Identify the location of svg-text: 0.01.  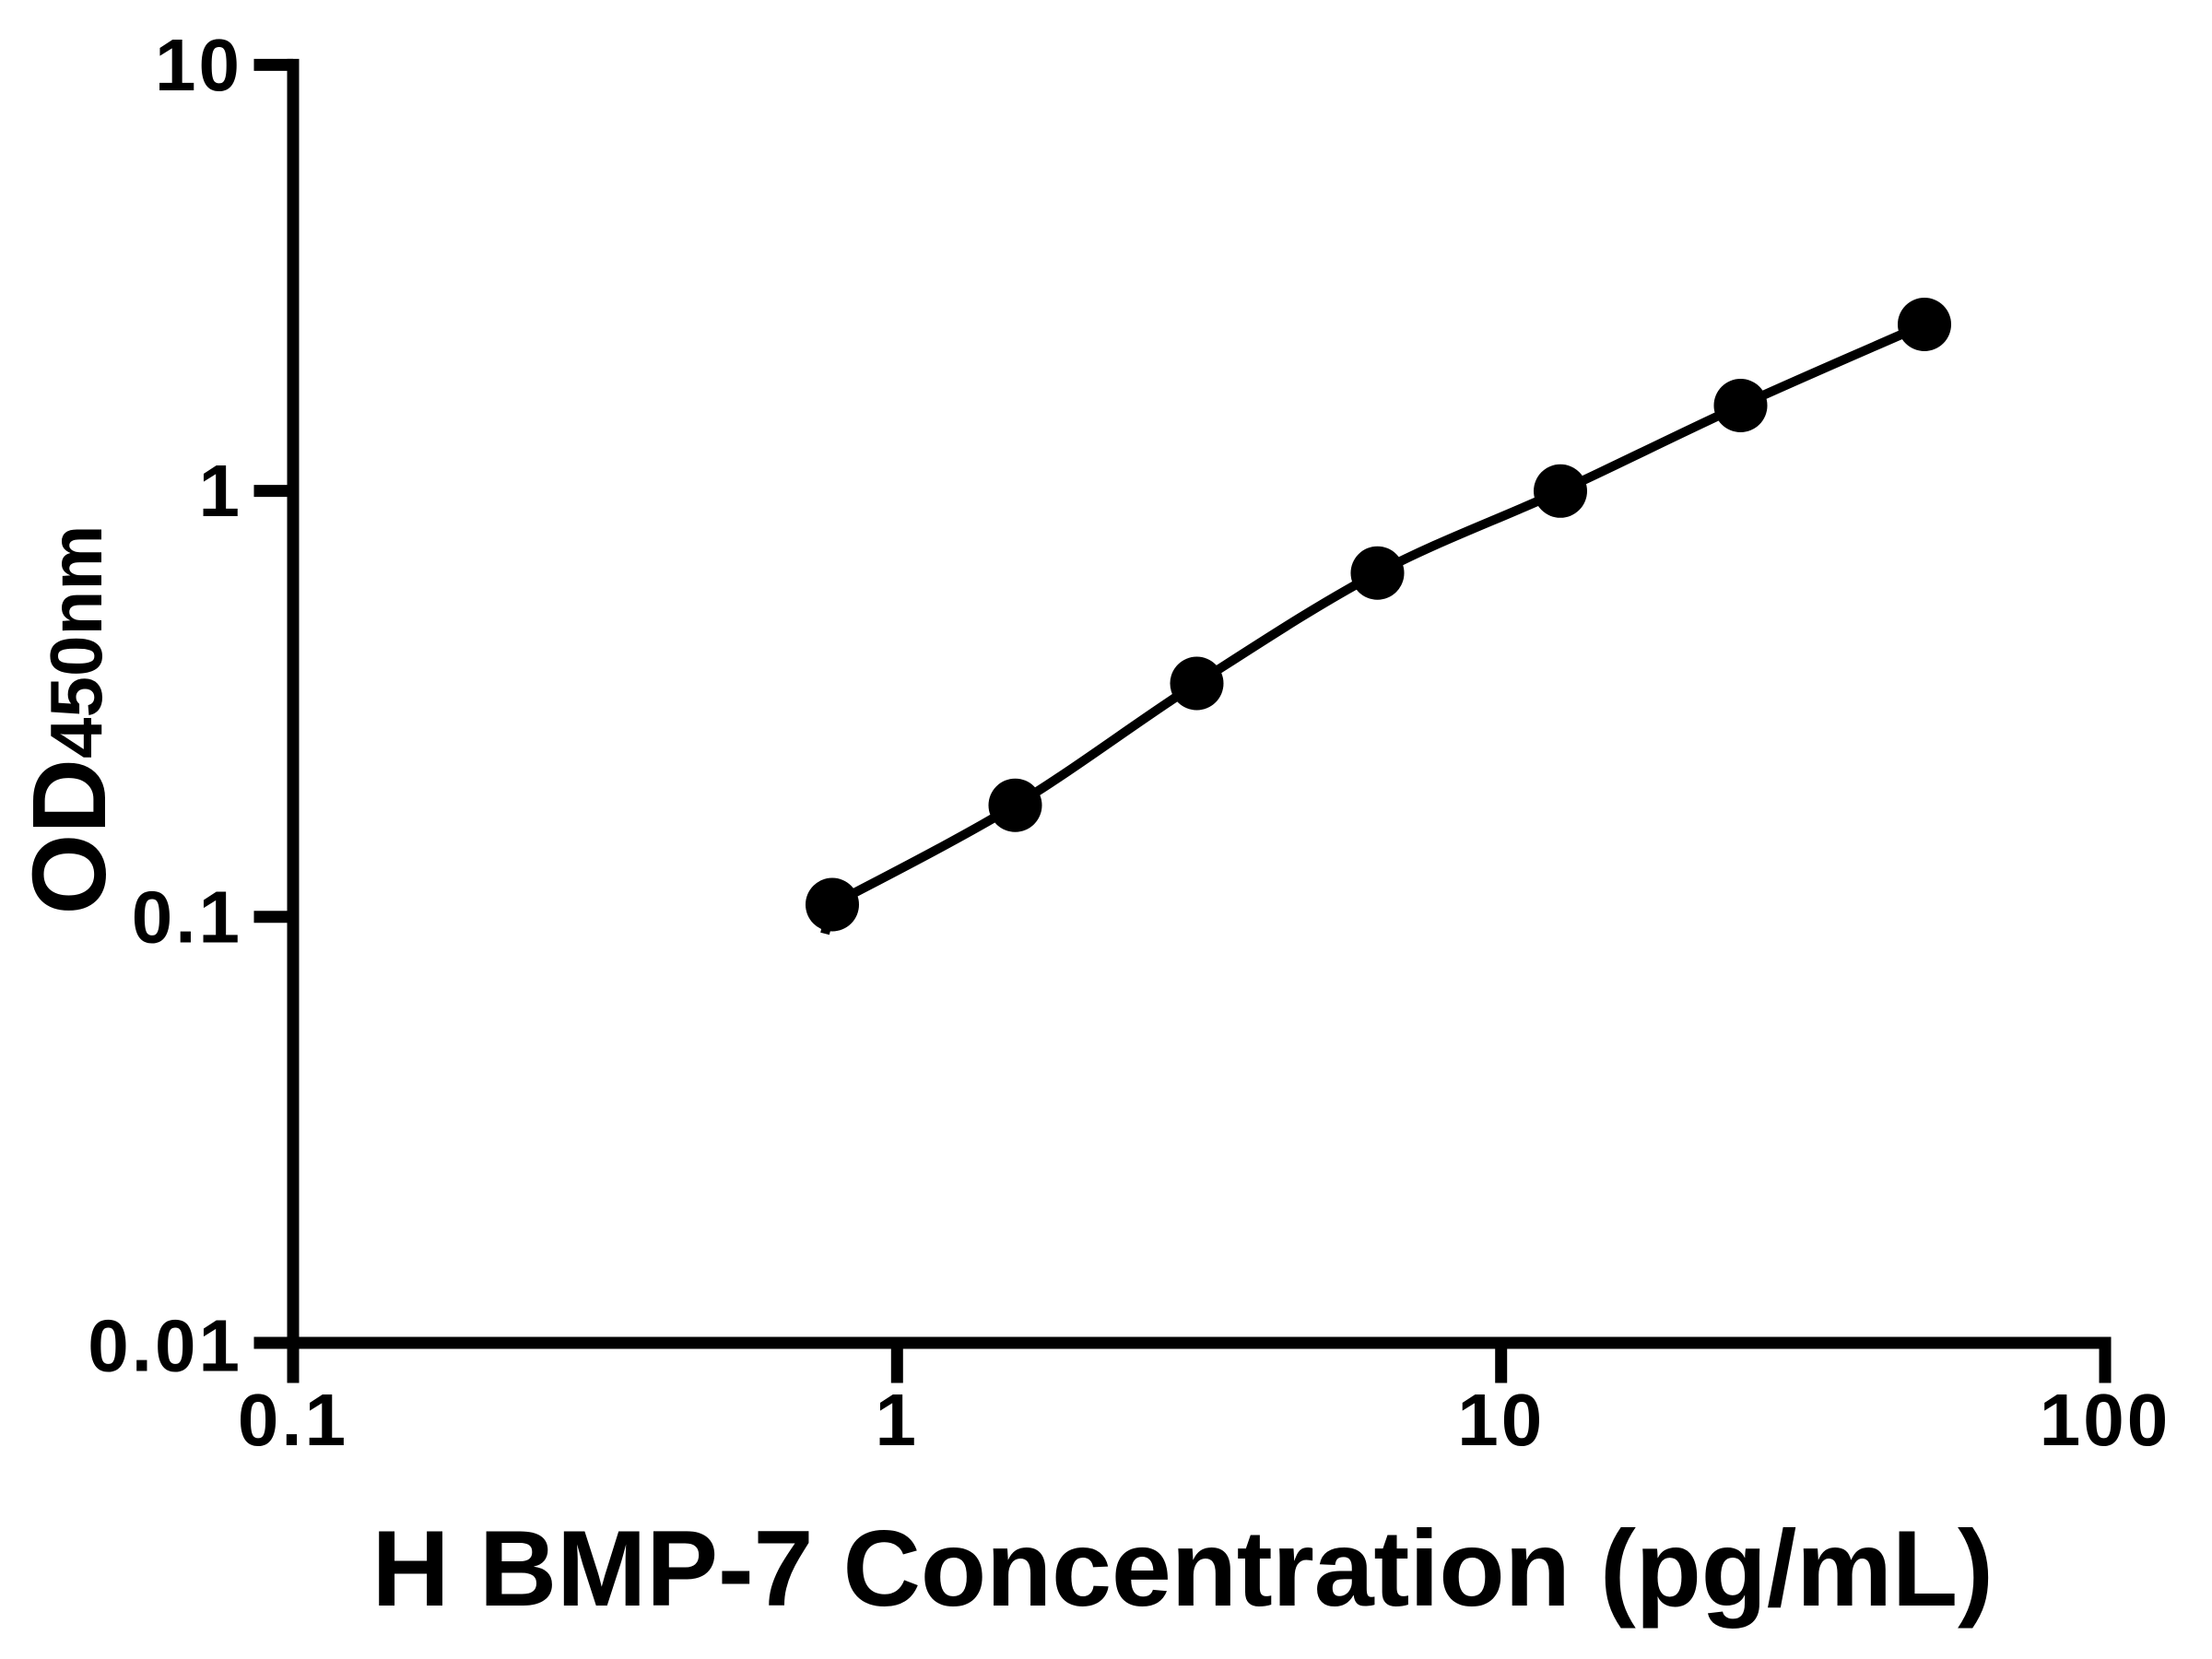
(165, 1346).